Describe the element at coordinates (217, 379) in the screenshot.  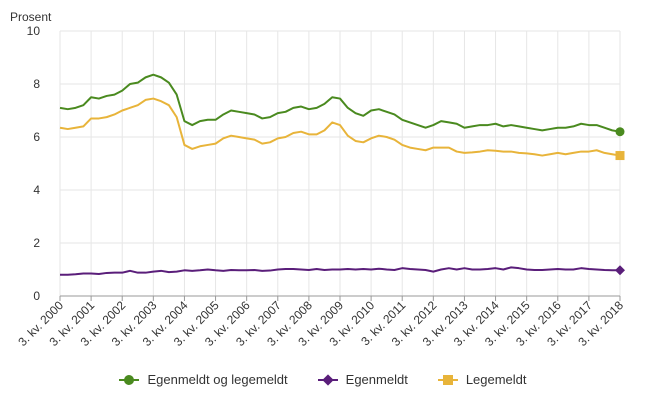
I see `legend-label: Egenmeldt og legemeldt` at that location.